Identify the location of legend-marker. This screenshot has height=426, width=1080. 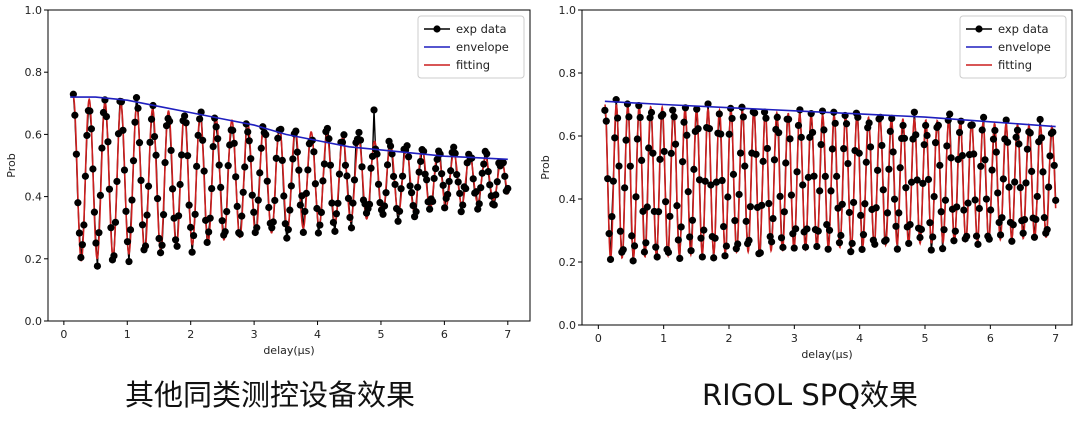
(437, 29).